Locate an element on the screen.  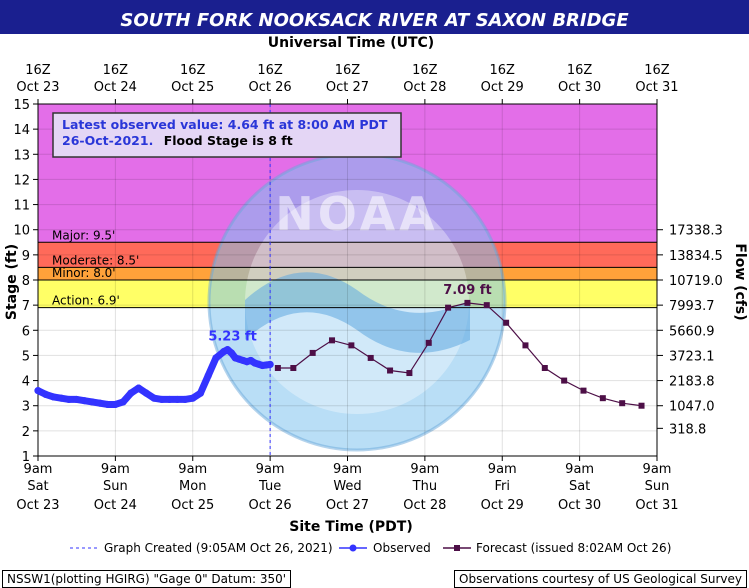
flow-tick-label: 318.8 is located at coordinates (687, 429).